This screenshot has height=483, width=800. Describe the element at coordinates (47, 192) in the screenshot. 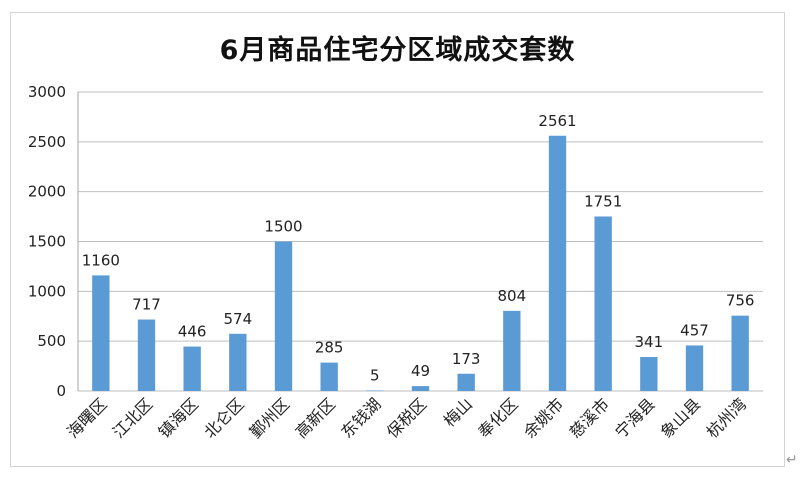

I see `y-tick-label: 2000` at that location.